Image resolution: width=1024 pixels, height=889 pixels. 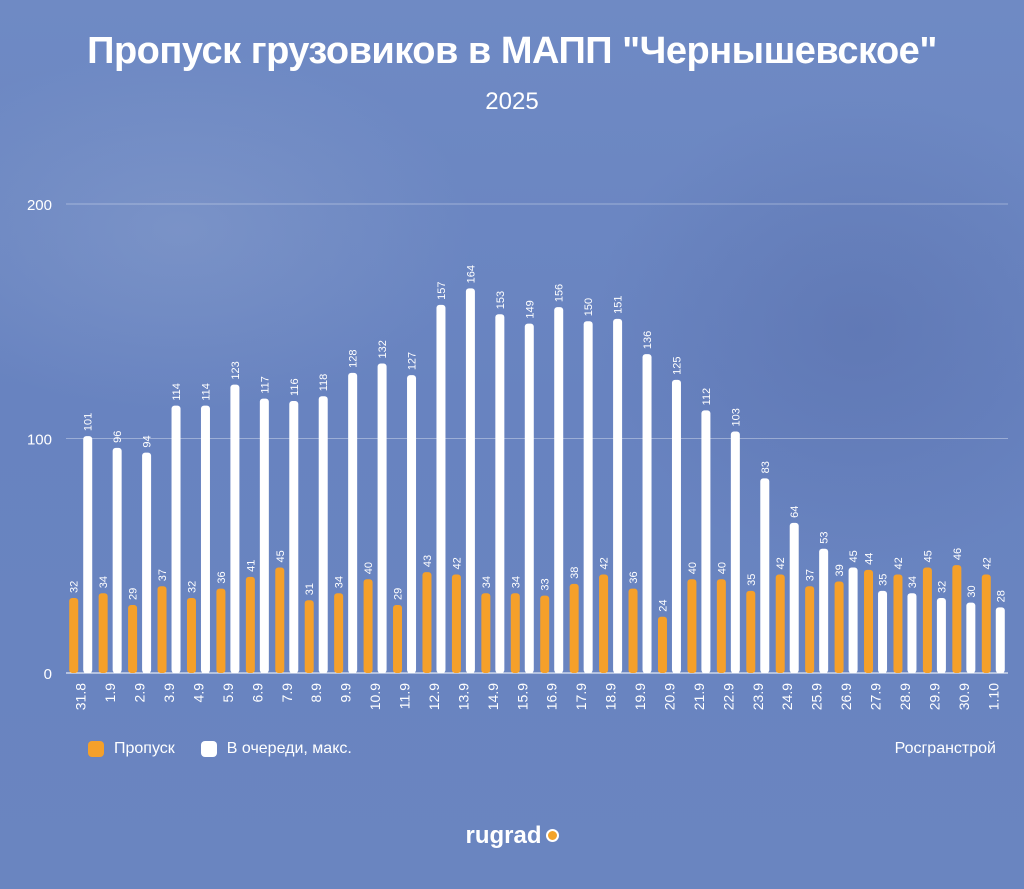 What do you see at coordinates (876, 696) in the screenshot?
I see `x-tick-label: 27.9` at bounding box center [876, 696].